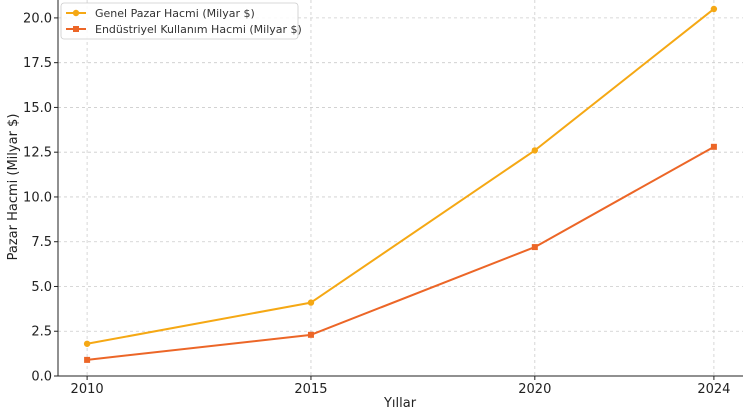 The width and height of the screenshot is (750, 417). I want to click on x-axis-title: Yıllar, so click(400, 403).